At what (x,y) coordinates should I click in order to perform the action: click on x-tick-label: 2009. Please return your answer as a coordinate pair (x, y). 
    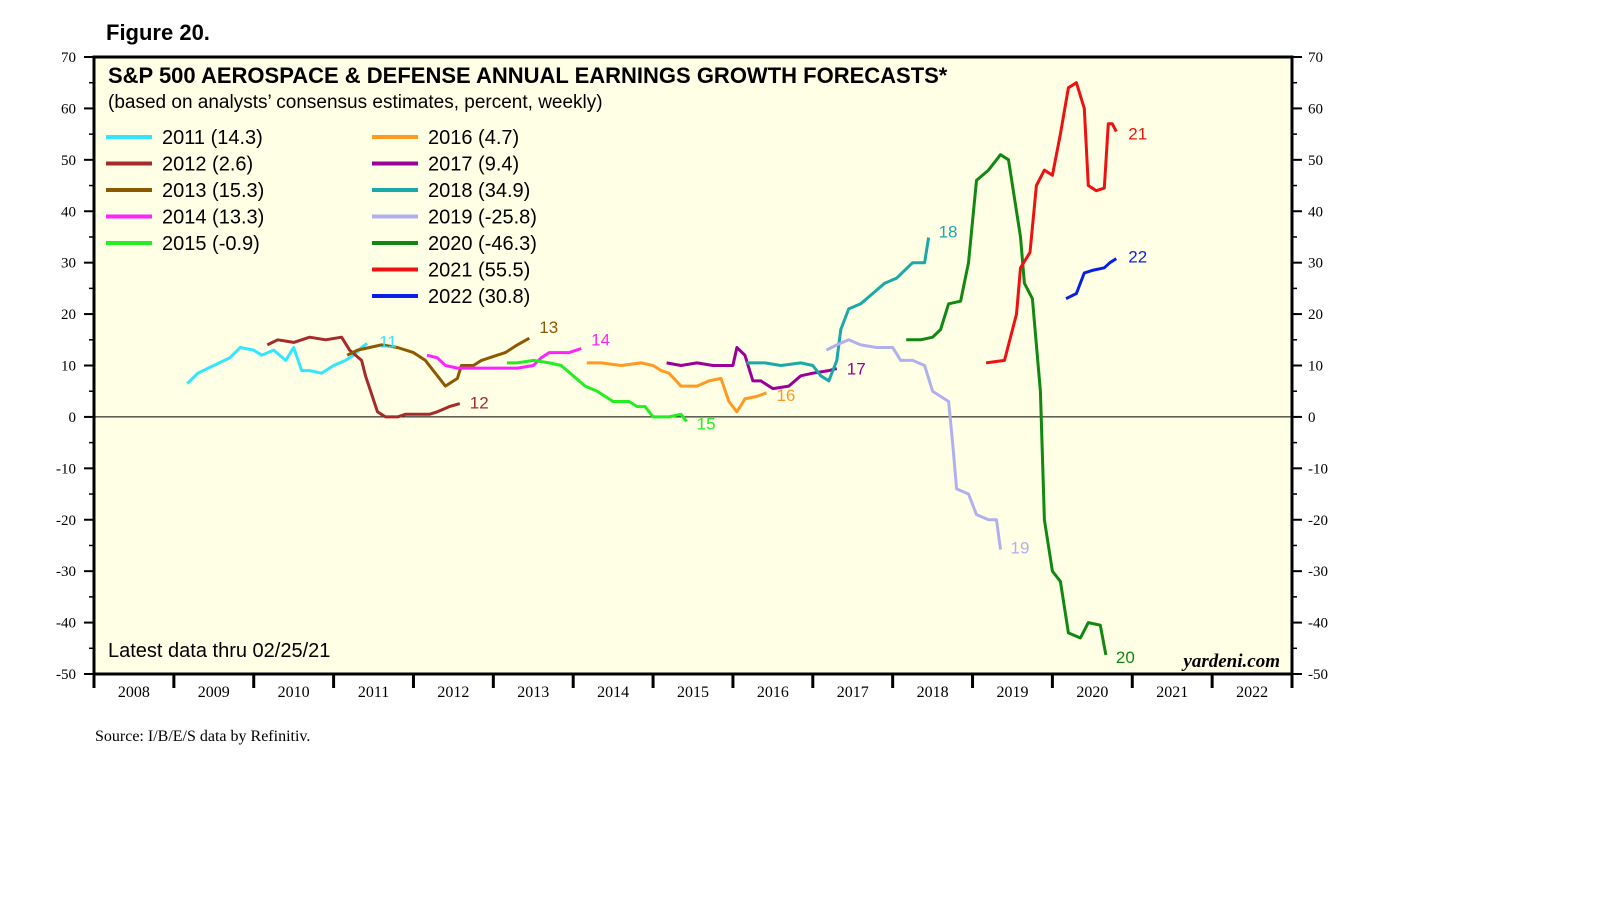
    Looking at the image, I should click on (214, 692).